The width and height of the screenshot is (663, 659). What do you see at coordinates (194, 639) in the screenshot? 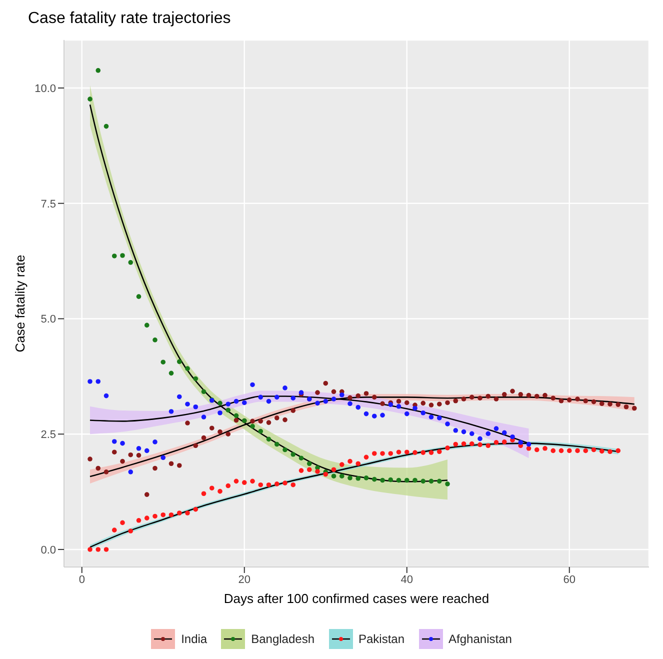
I see `legend-label: India` at bounding box center [194, 639].